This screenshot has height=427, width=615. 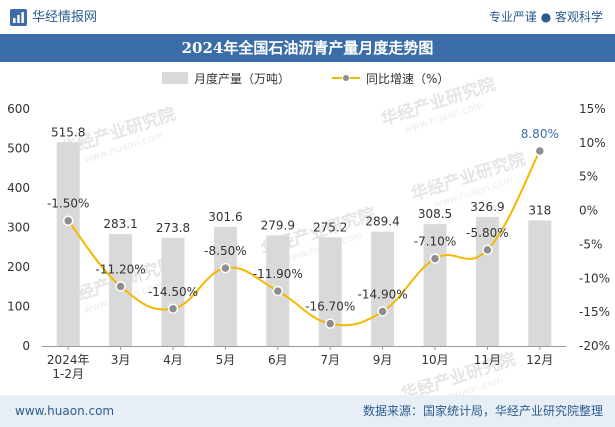 I want to click on bar-value-label: 326.9, so click(x=487, y=207).